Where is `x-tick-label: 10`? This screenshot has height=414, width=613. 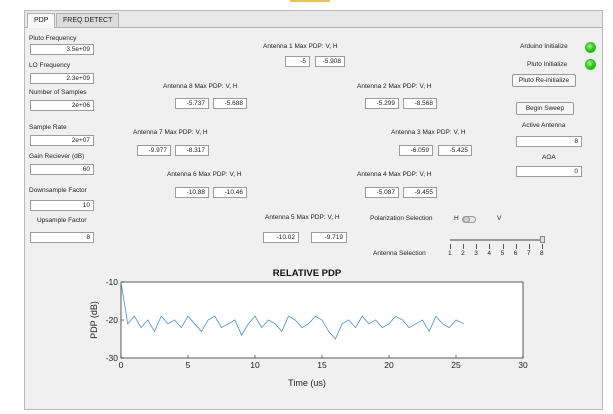
x-tick-label: 10 is located at coordinates (255, 365).